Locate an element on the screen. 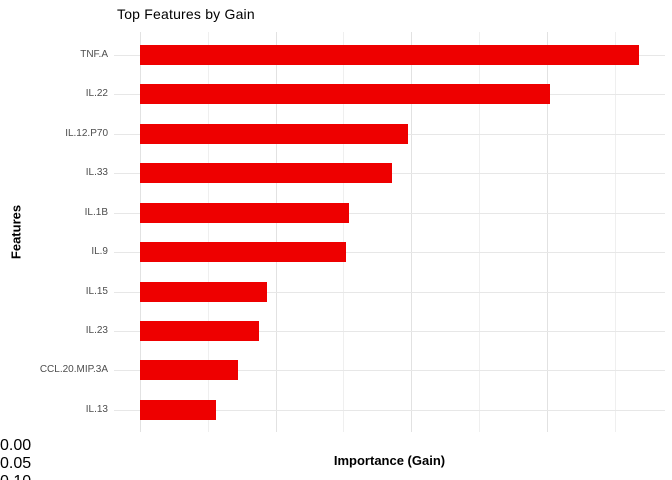  y-tick-label: IL.23 is located at coordinates (96, 330).